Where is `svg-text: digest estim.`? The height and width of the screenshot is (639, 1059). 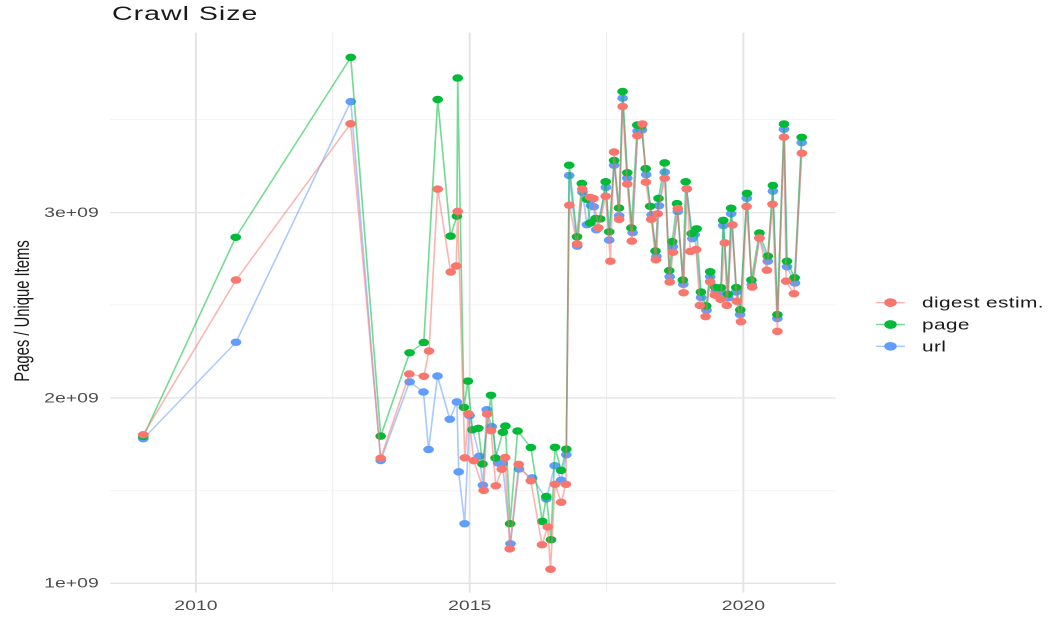
svg-text: digest estim. is located at coordinates (983, 303).